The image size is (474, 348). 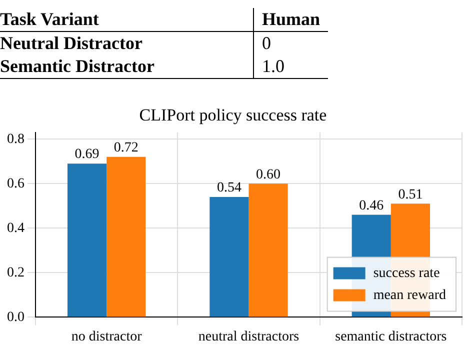 What do you see at coordinates (126, 148) in the screenshot?
I see `data-label: 0.72` at bounding box center [126, 148].